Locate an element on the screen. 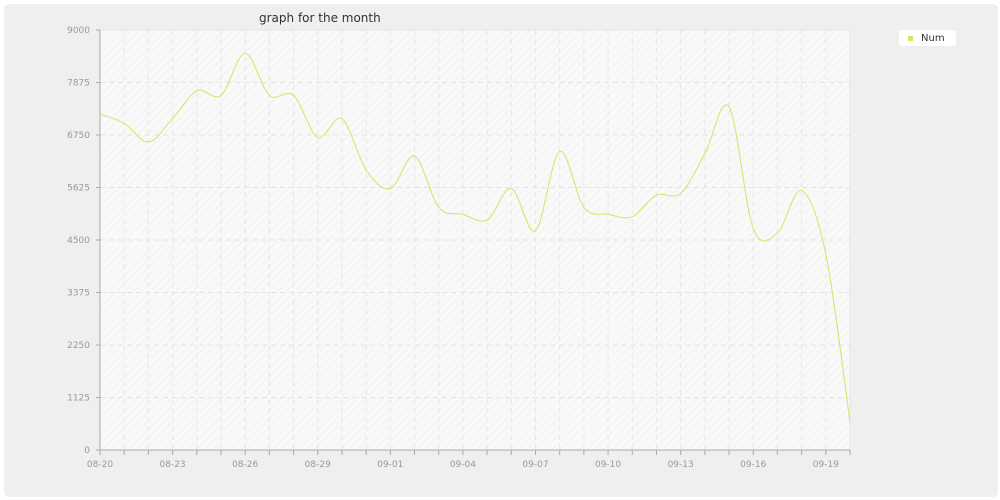 Image resolution: width=1000 pixels, height=500 pixels. x-tick-label: 08-20 is located at coordinates (100, 465).